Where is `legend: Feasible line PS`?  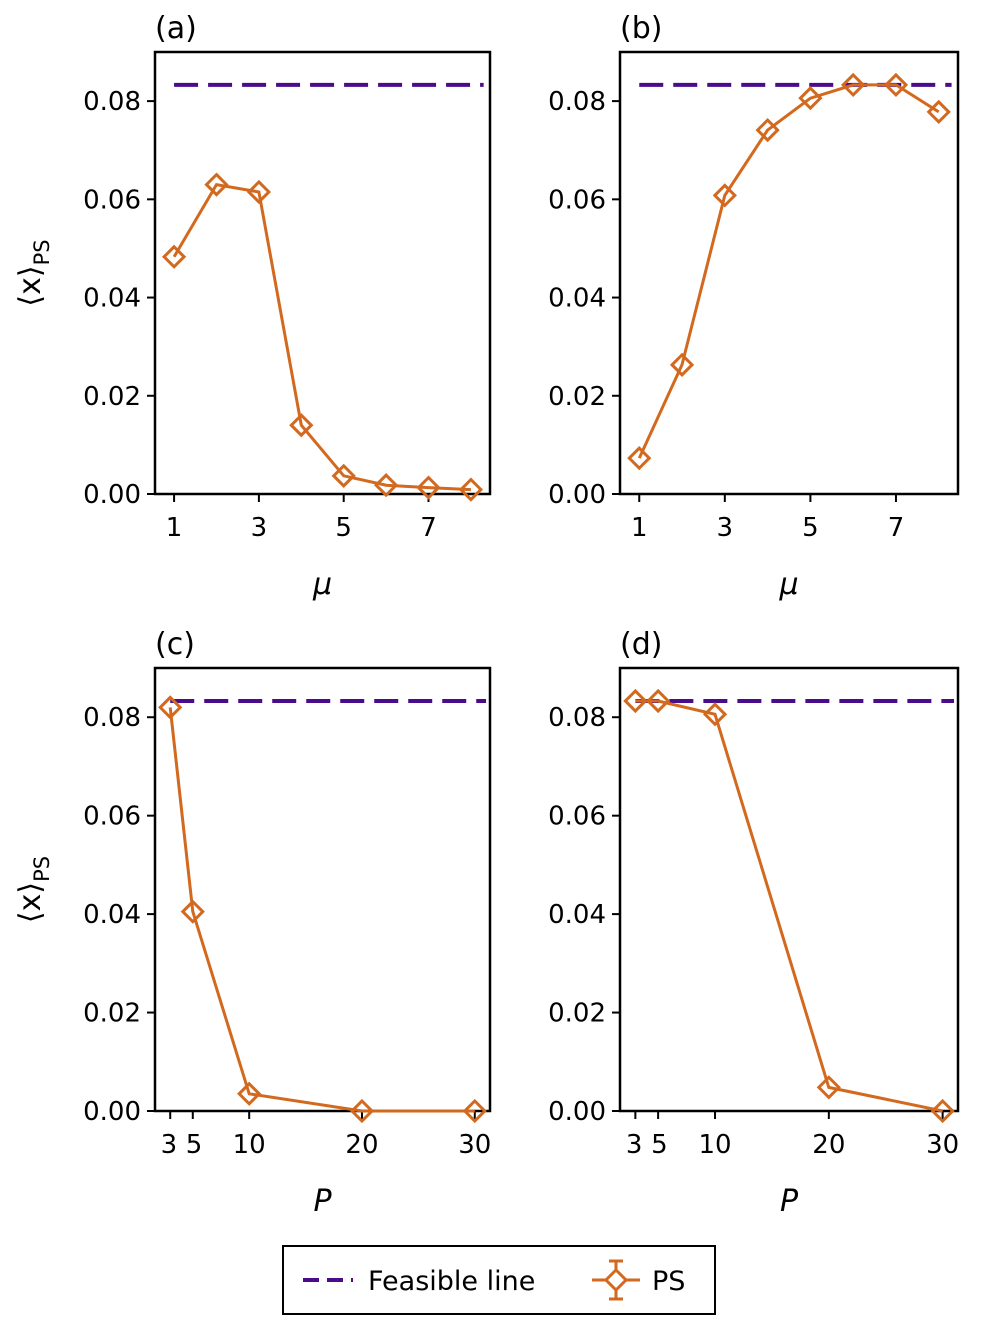 legend: Feasible line PS is located at coordinates (499, 1280).